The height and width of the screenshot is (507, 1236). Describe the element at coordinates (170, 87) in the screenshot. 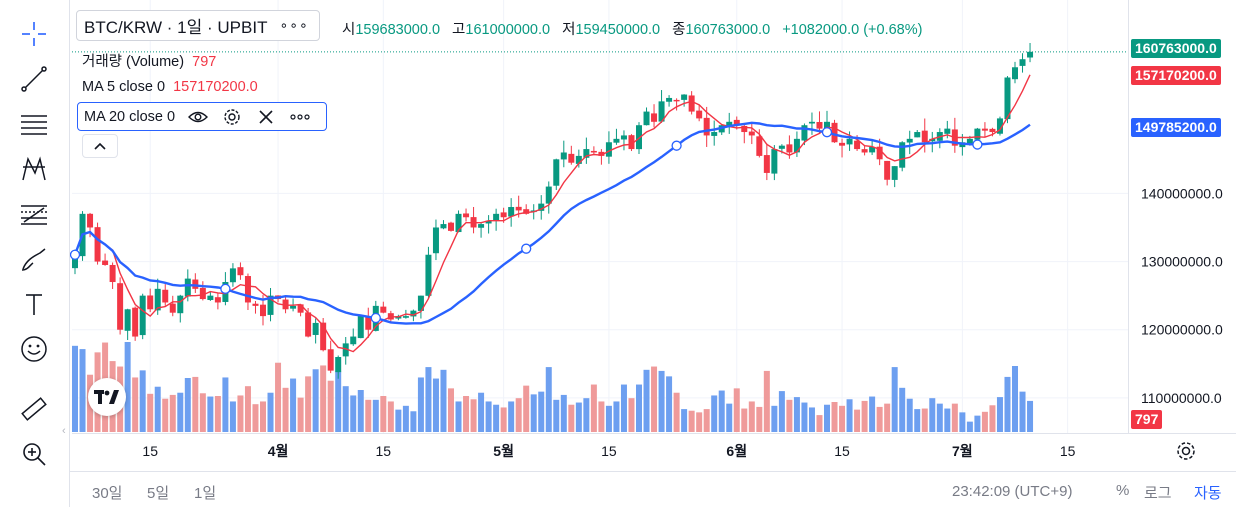

I see `ma5-legend: MA 5 close 0 157170200.0` at that location.